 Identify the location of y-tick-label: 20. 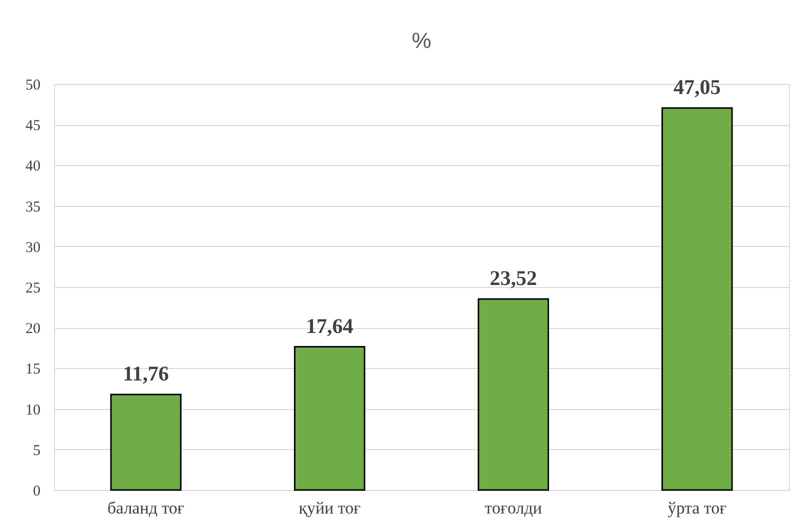
(33, 329).